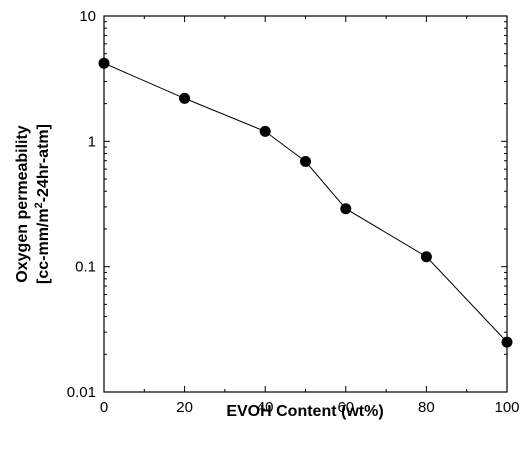 The height and width of the screenshot is (451, 526). What do you see at coordinates (22, 203) in the screenshot?
I see `y-axis-title-line1: Oxygen permeability` at bounding box center [22, 203].